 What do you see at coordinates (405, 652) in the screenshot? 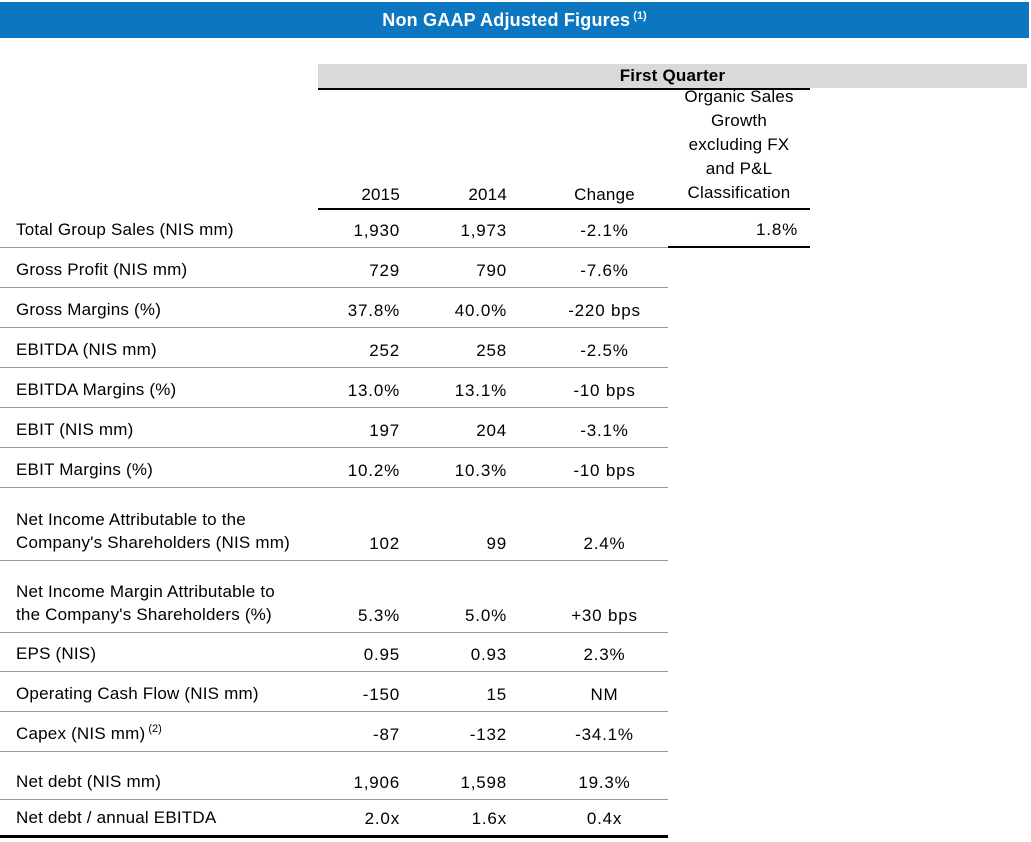
I see `table-row: EPS (NIS) 0.95 0.93 2.3%` at bounding box center [405, 652].